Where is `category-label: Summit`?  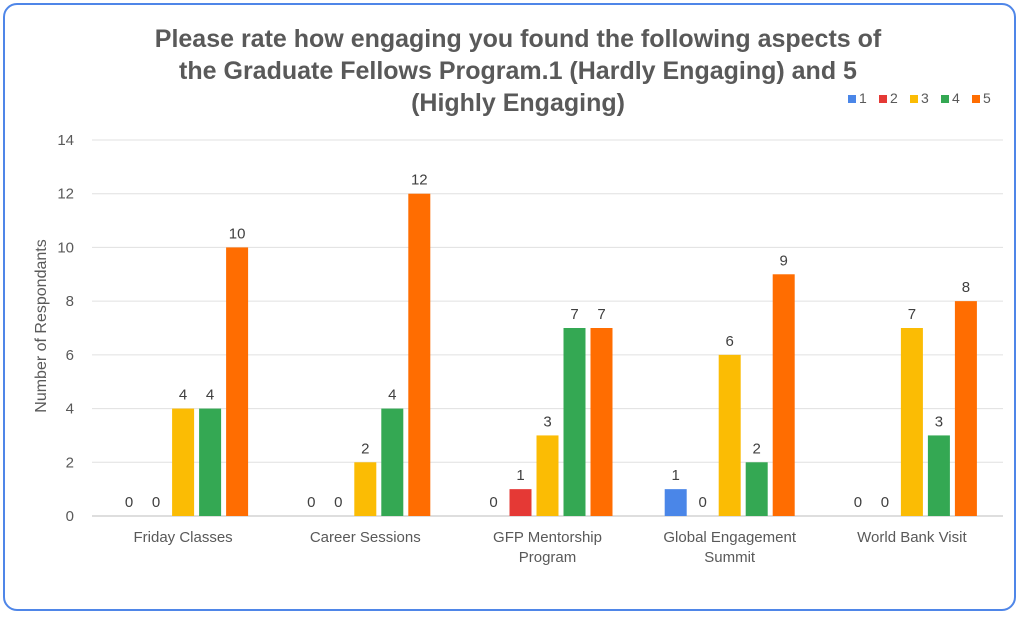
category-label: Summit is located at coordinates (730, 557).